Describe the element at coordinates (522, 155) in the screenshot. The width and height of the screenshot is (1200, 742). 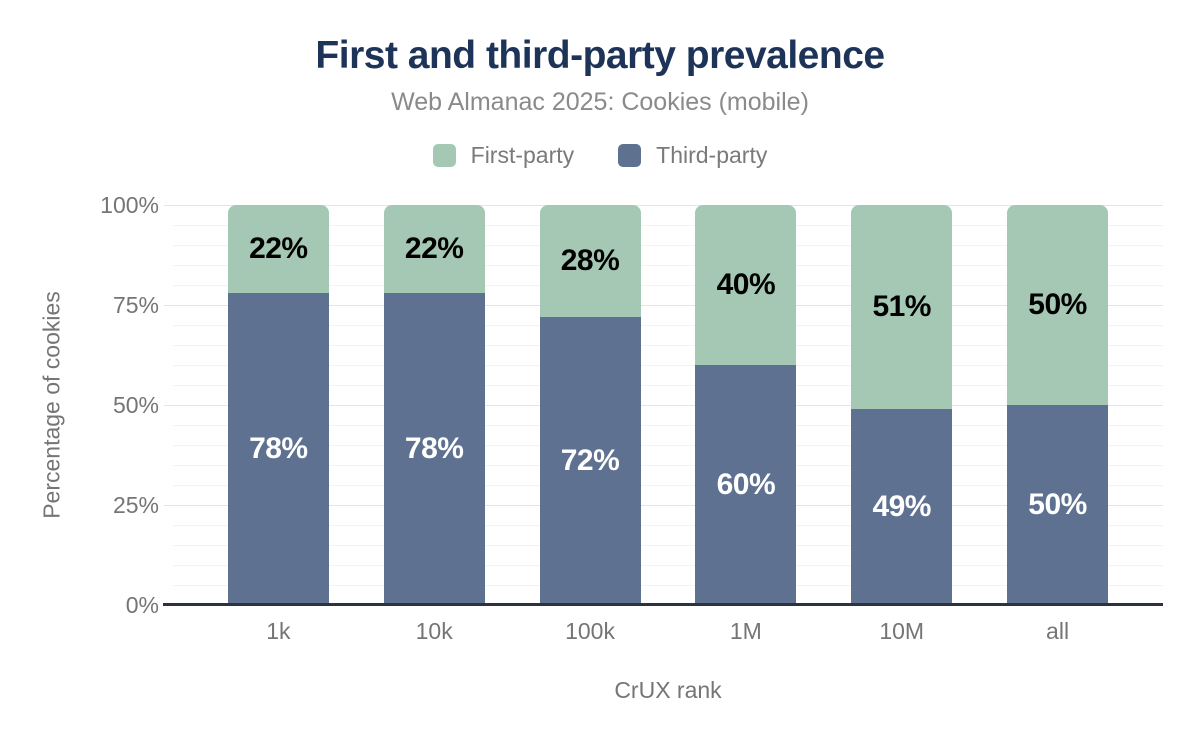
I see `legend-label-first-party: First-party` at that location.